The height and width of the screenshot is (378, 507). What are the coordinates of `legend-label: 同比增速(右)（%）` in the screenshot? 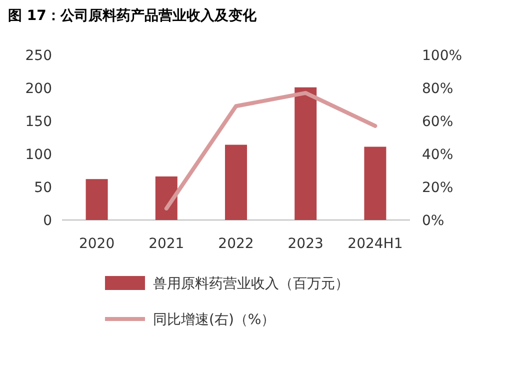 It's located at (214, 320).